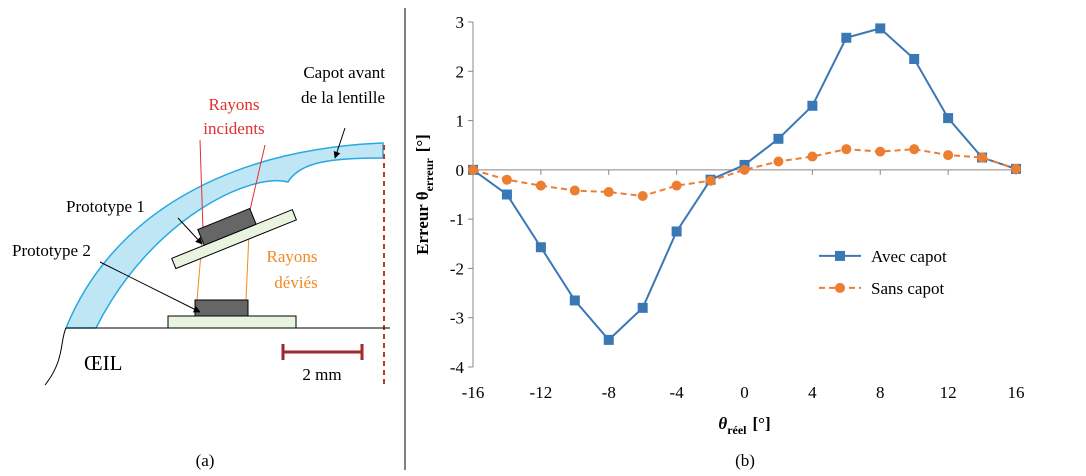 Image resolution: width=1086 pixels, height=476 pixels. I want to click on y-axis-label: Erreur θerreur [°], so click(424, 194).